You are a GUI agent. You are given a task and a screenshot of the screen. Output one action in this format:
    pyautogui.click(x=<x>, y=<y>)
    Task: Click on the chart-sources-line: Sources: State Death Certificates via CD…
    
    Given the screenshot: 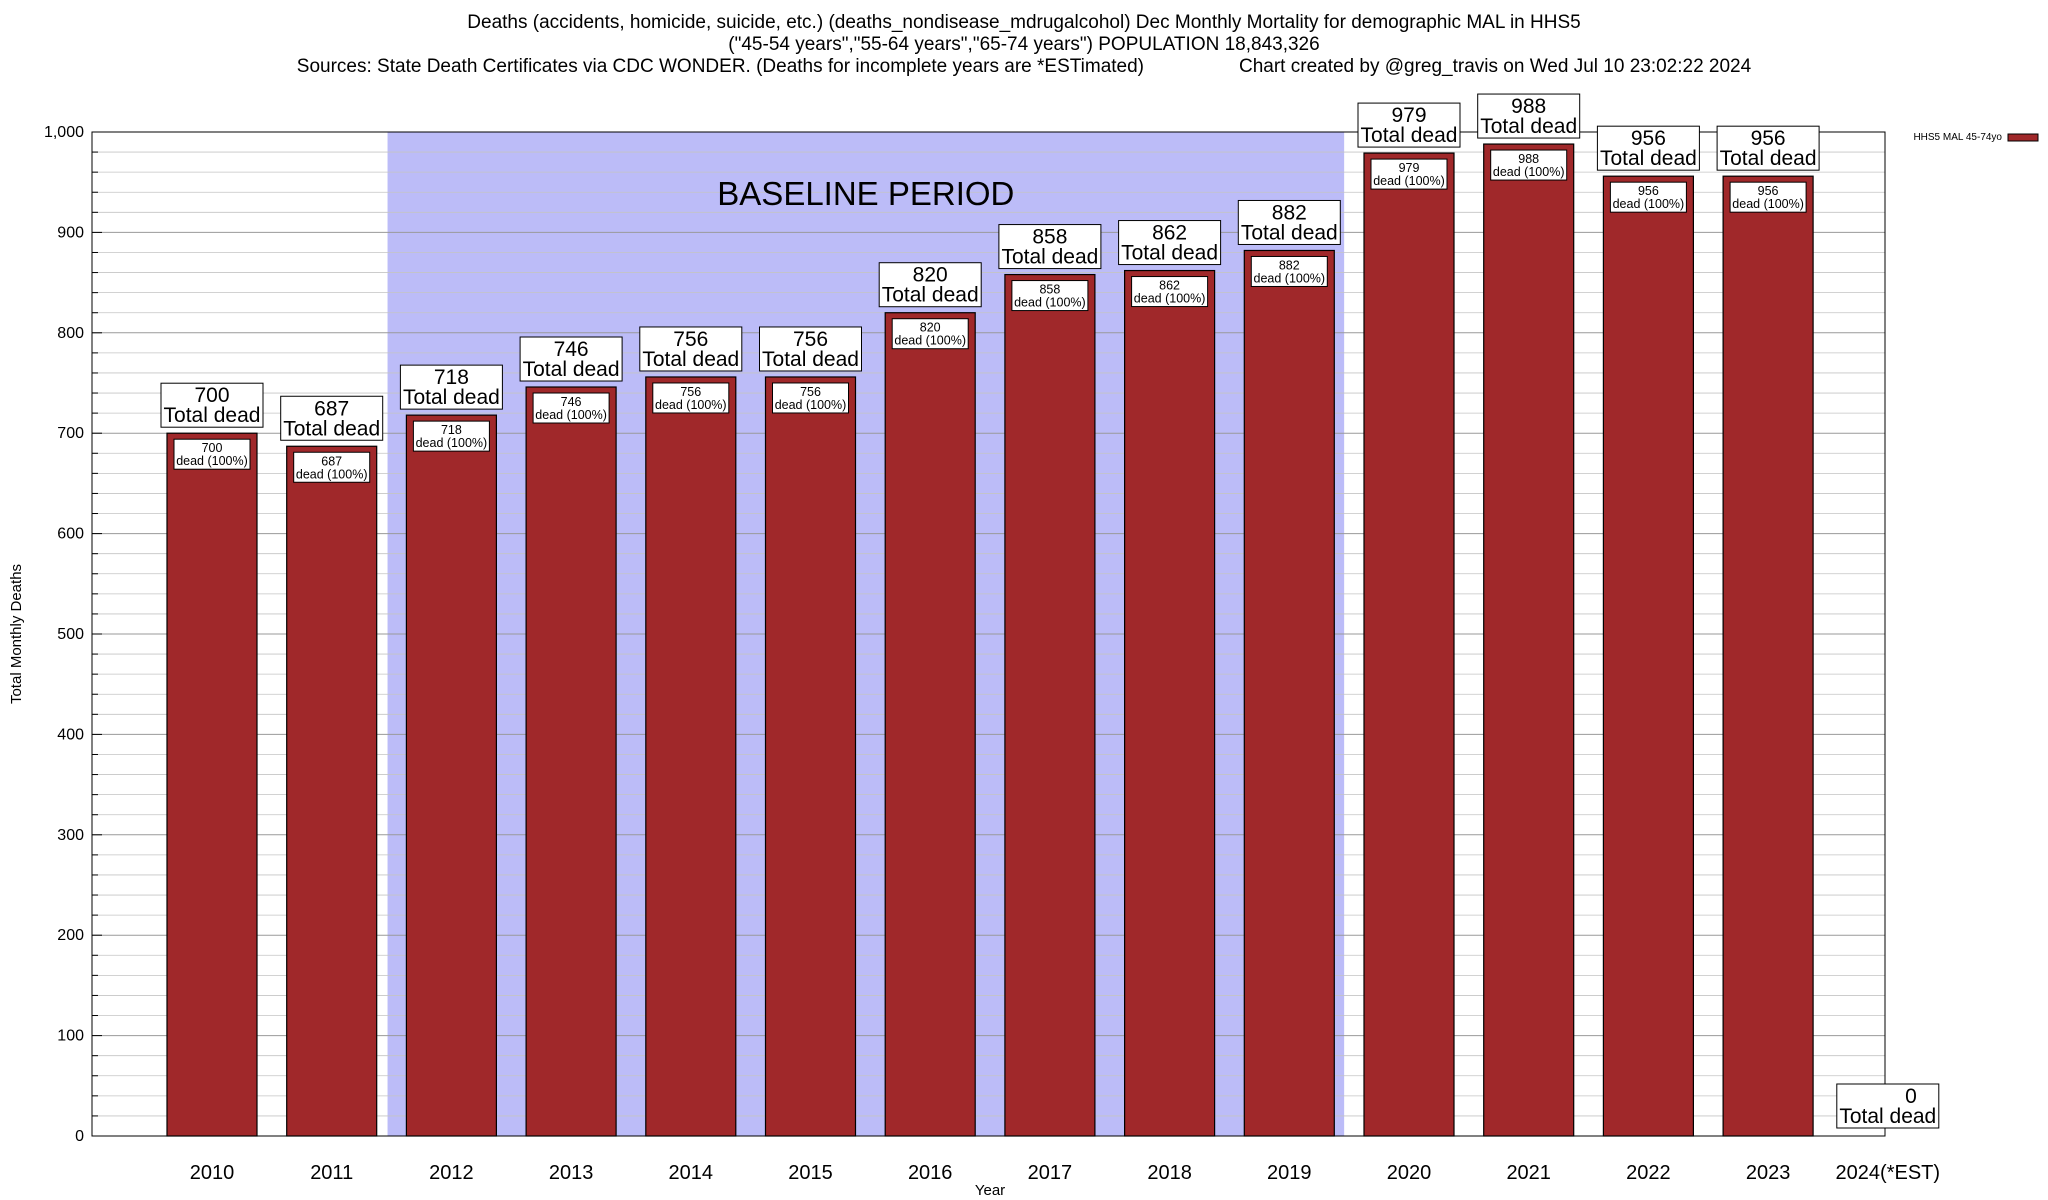 What is the action you would take?
    pyautogui.click(x=1024, y=67)
    